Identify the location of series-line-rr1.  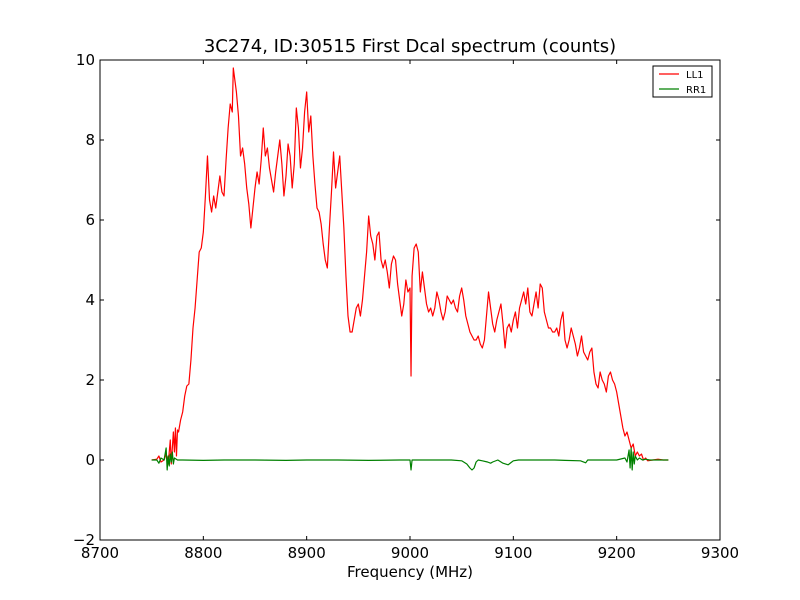
(410, 459).